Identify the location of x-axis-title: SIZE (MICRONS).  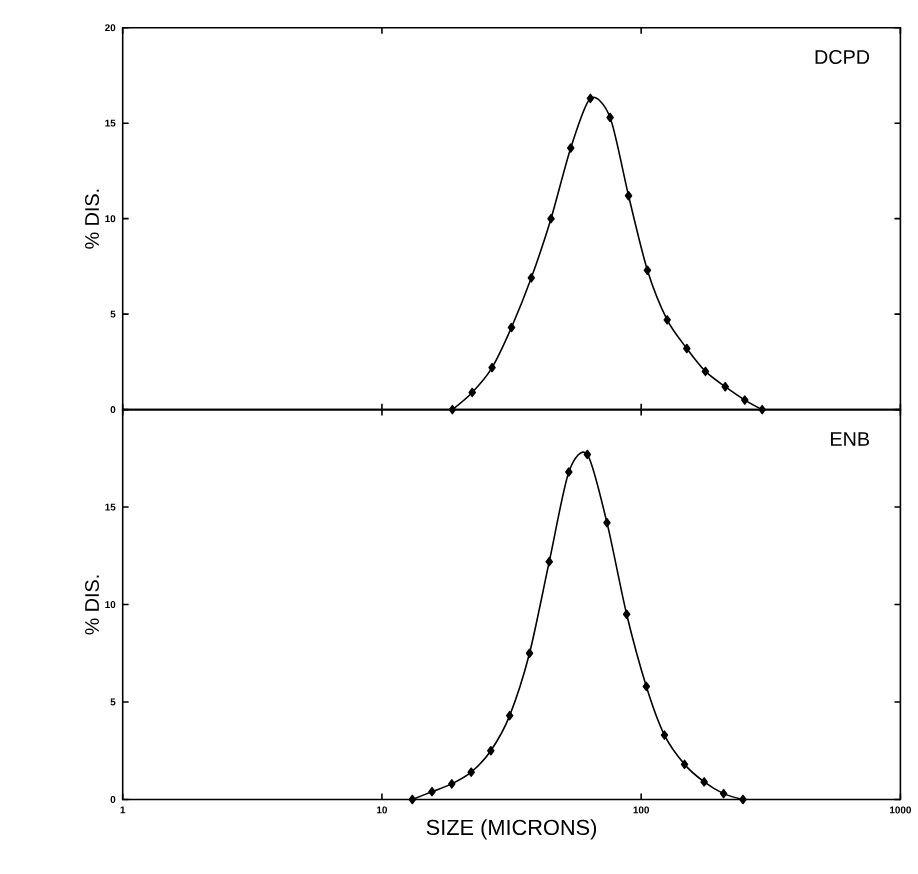
(511, 829).